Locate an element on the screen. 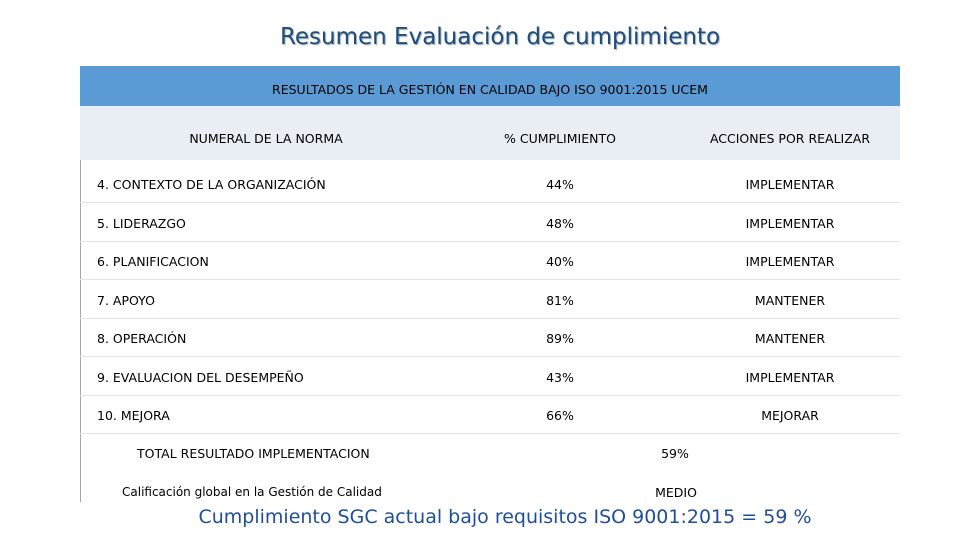 The height and width of the screenshot is (540, 960). table-row: 7. APOYO 81% MANTENER is located at coordinates (490, 299).